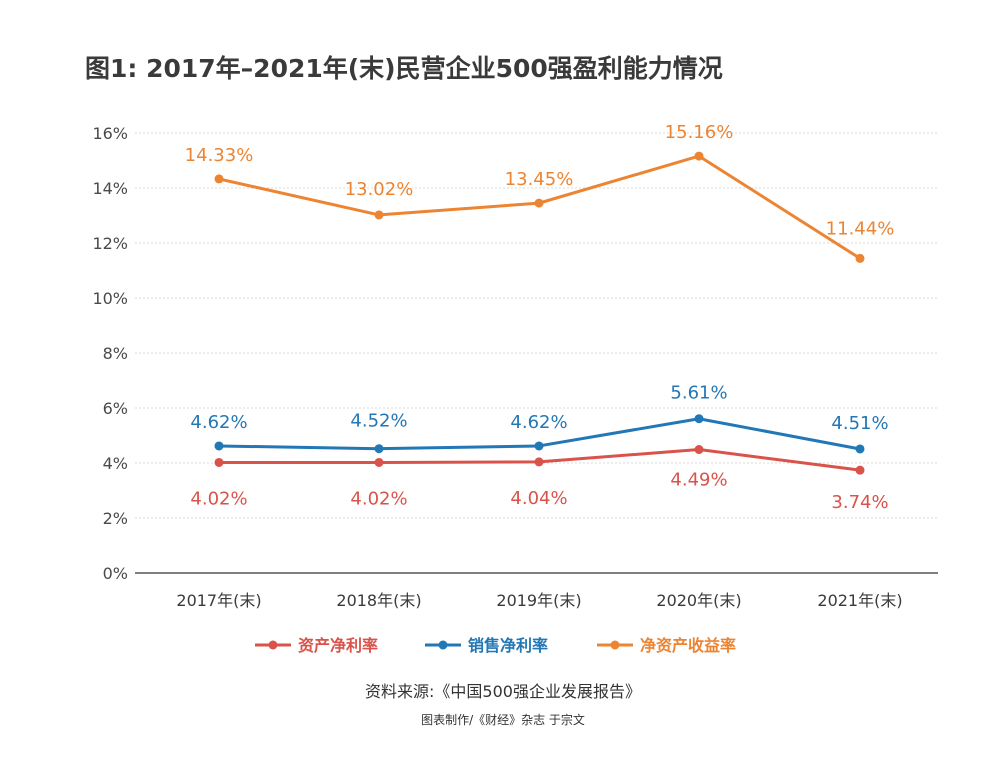 The height and width of the screenshot is (765, 1006). I want to click on legend-label-equity: 净资产收益率, so click(688, 645).